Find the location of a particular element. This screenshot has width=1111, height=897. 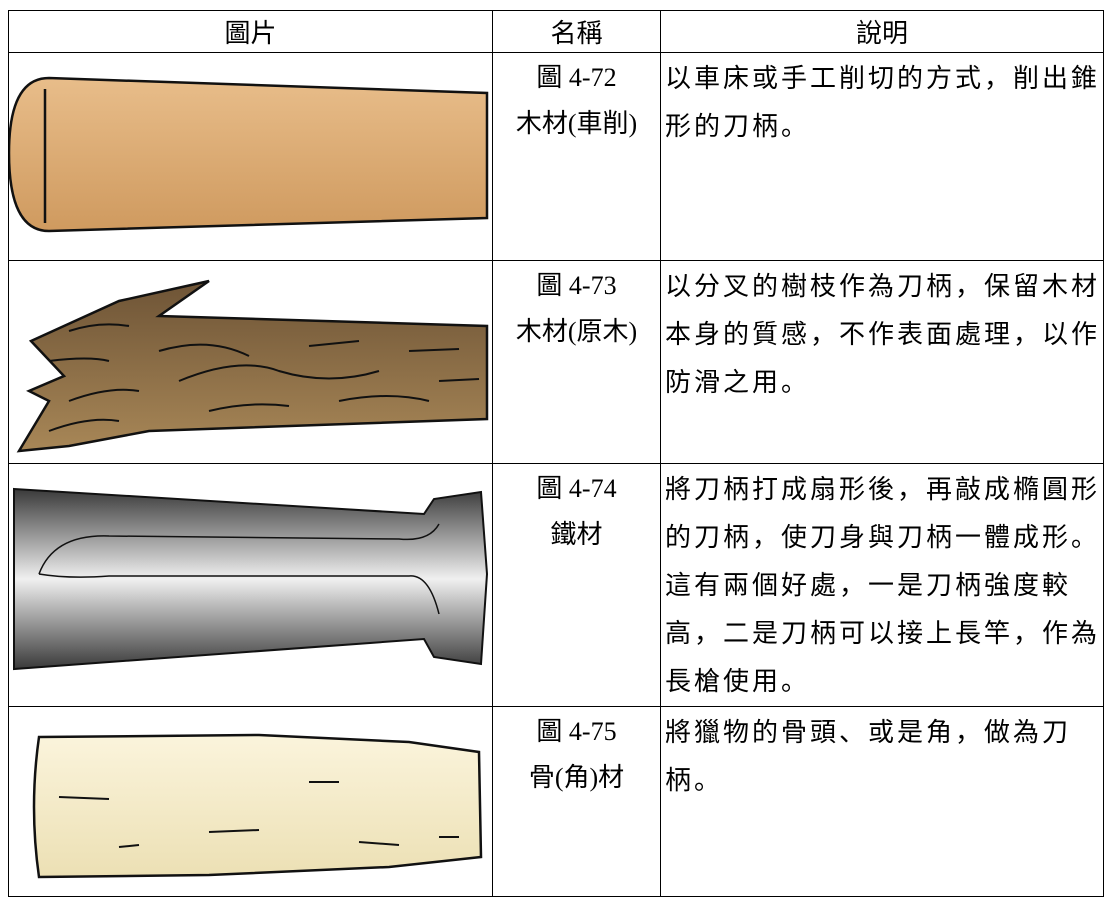

figure-number: 圖 4-74 is located at coordinates (576, 488).